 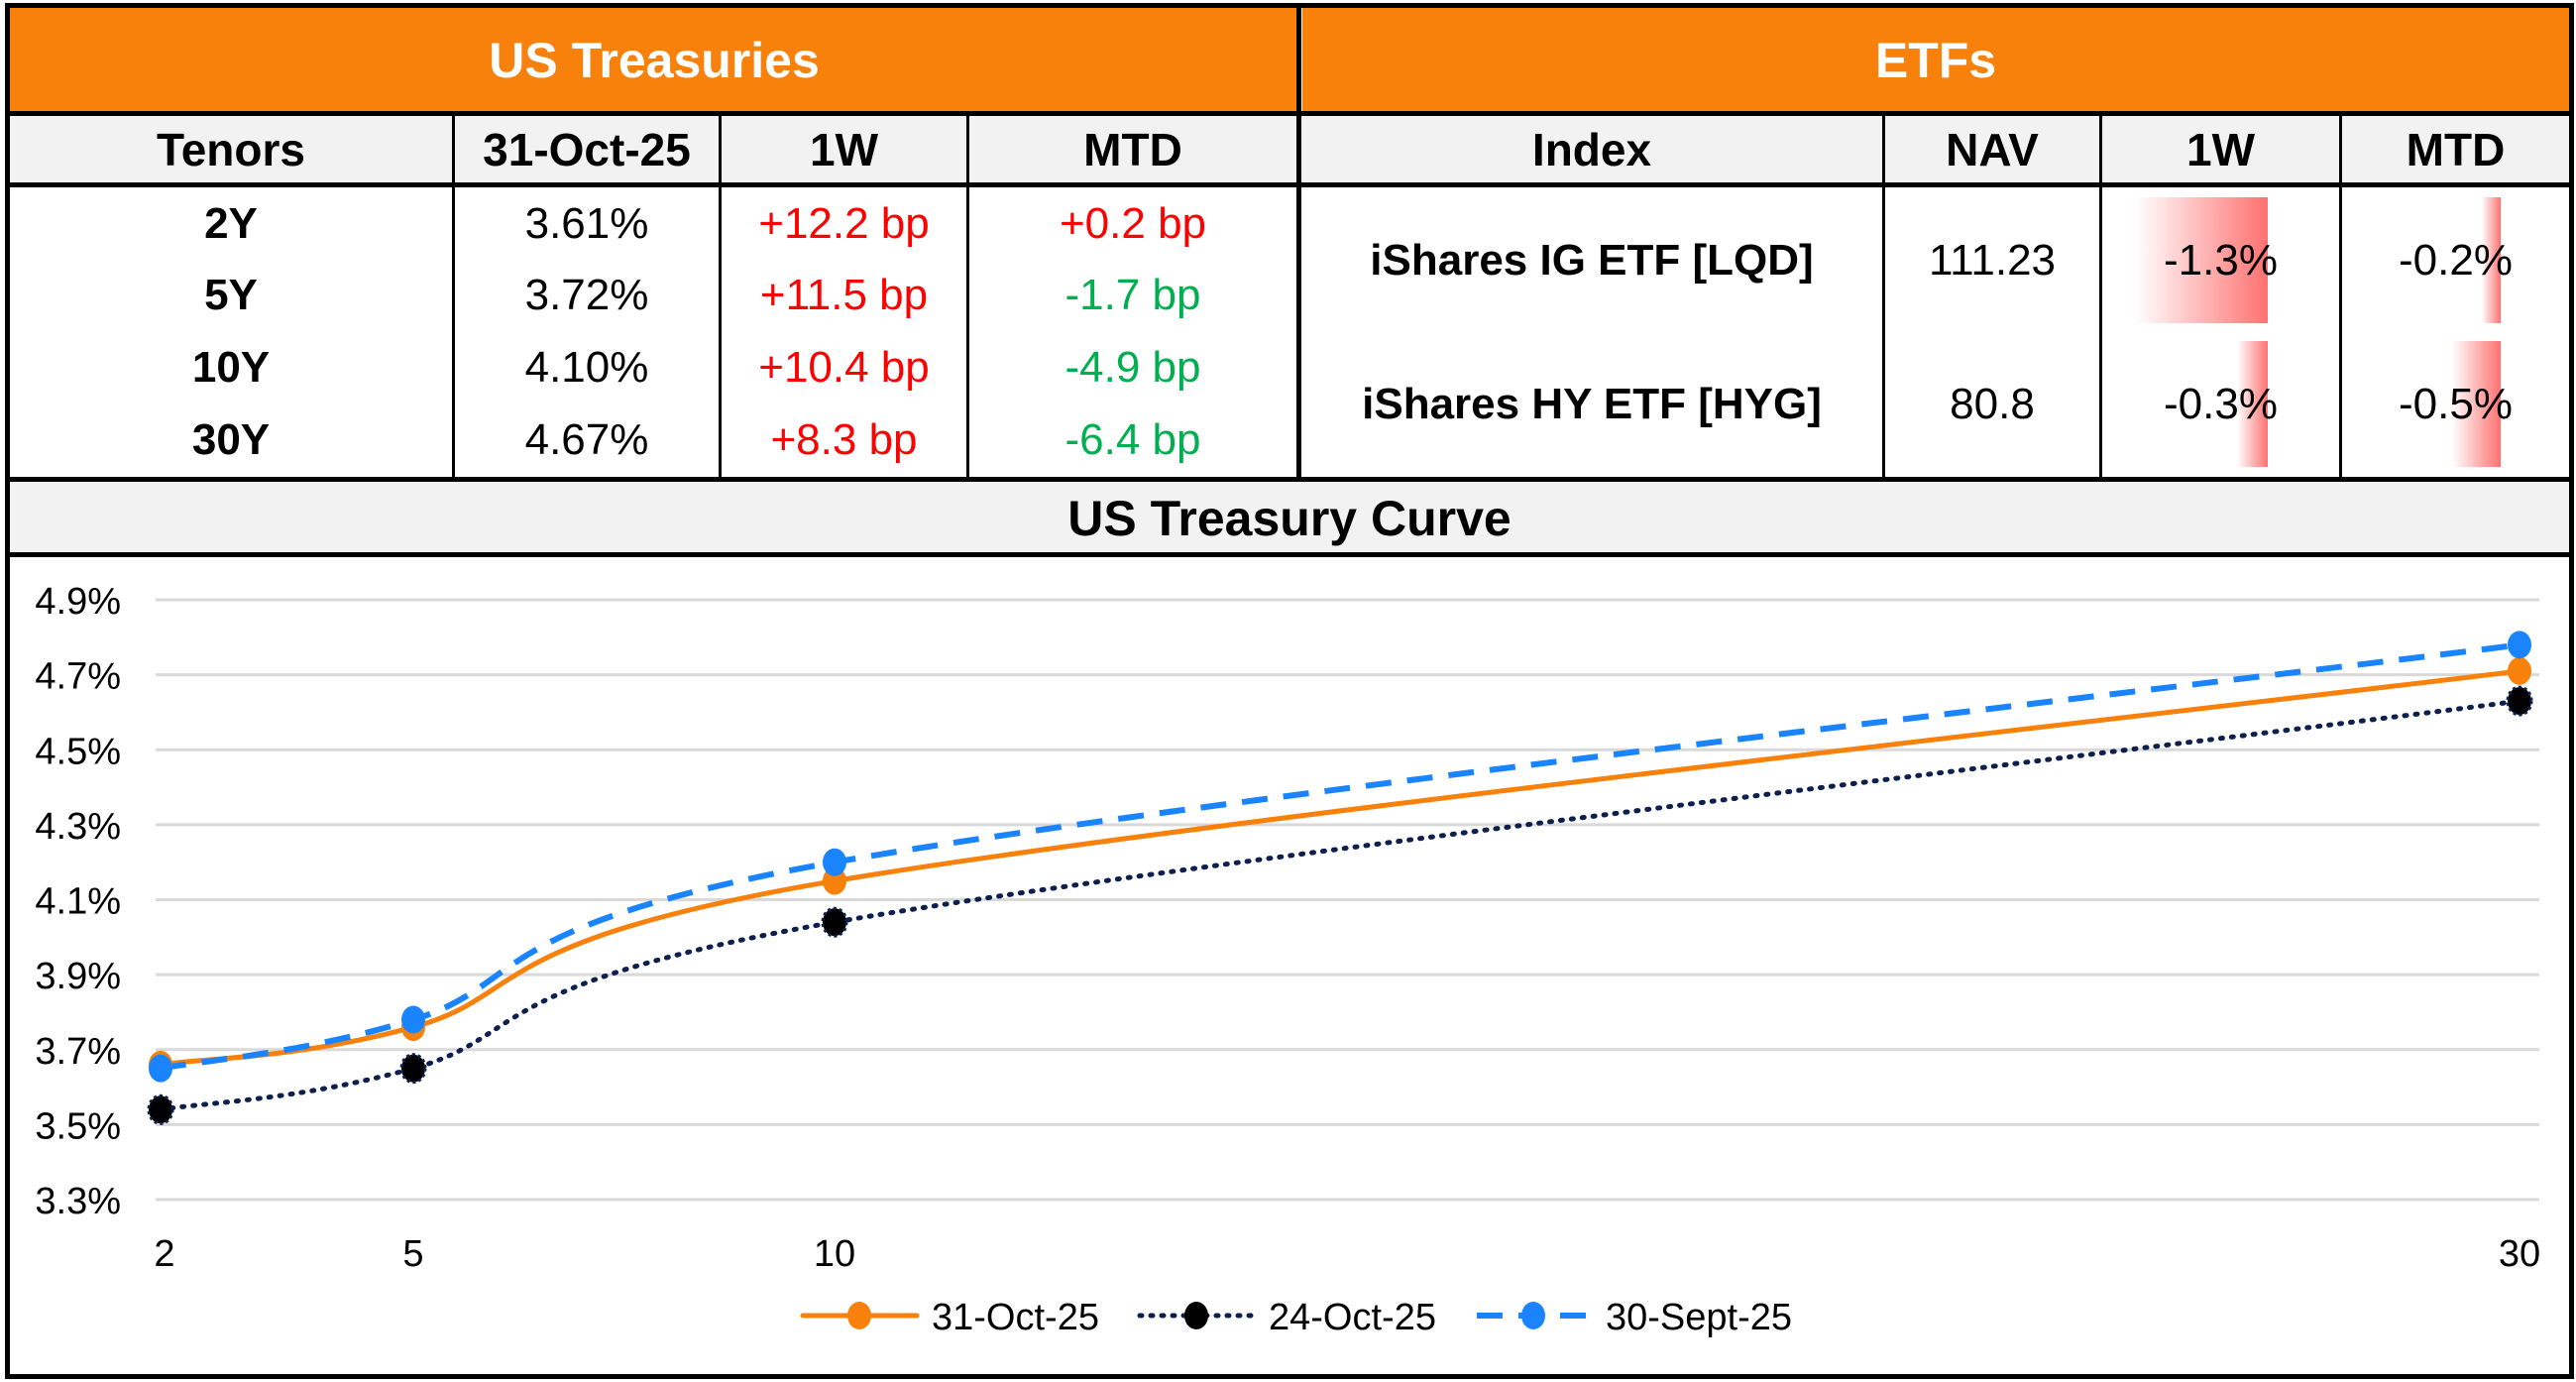 What do you see at coordinates (1289, 554) in the screenshot?
I see `chart-title-bottom-line` at bounding box center [1289, 554].